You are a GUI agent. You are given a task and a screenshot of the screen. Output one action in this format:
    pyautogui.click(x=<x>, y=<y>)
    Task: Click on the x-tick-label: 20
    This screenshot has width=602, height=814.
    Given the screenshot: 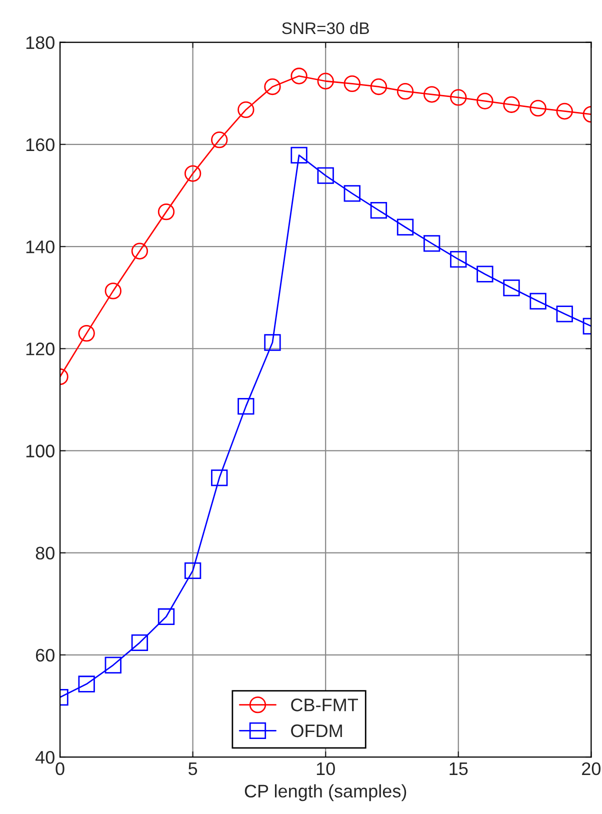 What is the action you would take?
    pyautogui.click(x=591, y=769)
    